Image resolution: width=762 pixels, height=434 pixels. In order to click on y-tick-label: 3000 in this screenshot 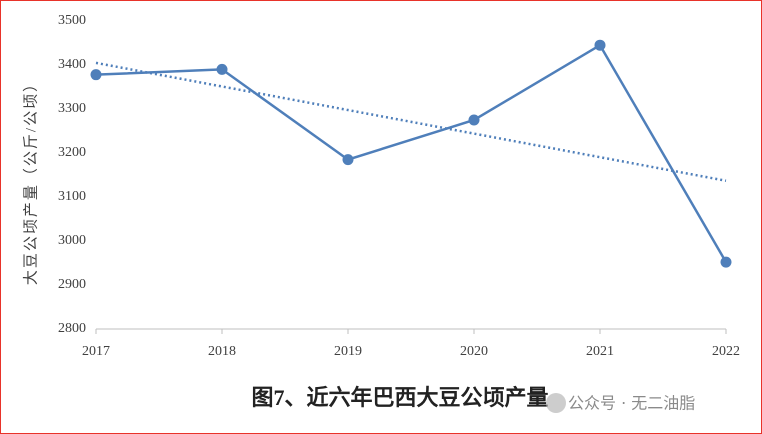, I will do `click(72, 240)`.